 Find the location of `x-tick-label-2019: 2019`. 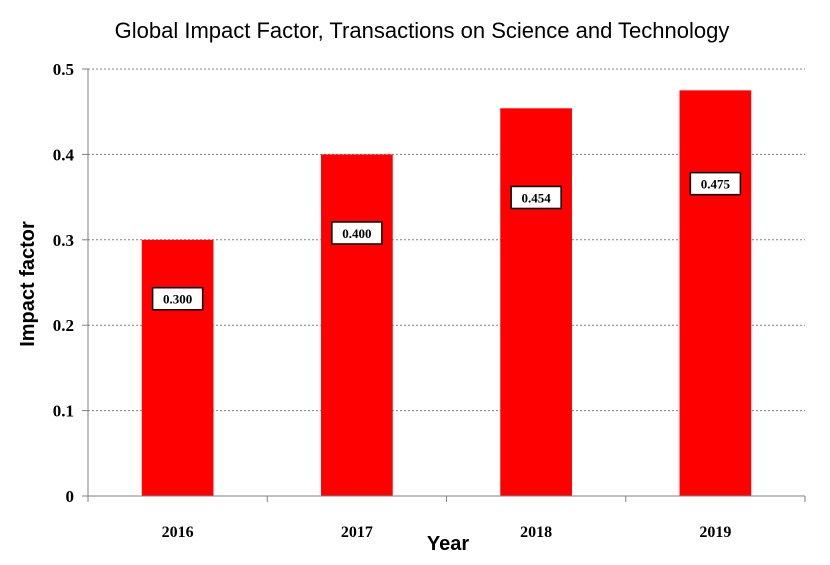

x-tick-label-2019: 2019 is located at coordinates (715, 532).